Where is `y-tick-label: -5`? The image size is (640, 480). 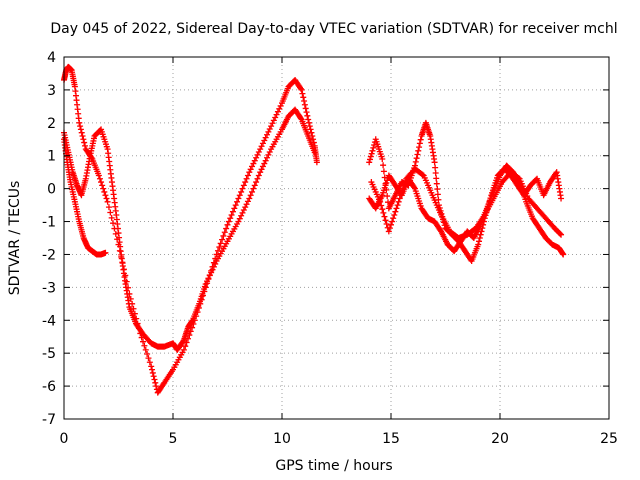 y-tick-label: -5 is located at coordinates (49, 354).